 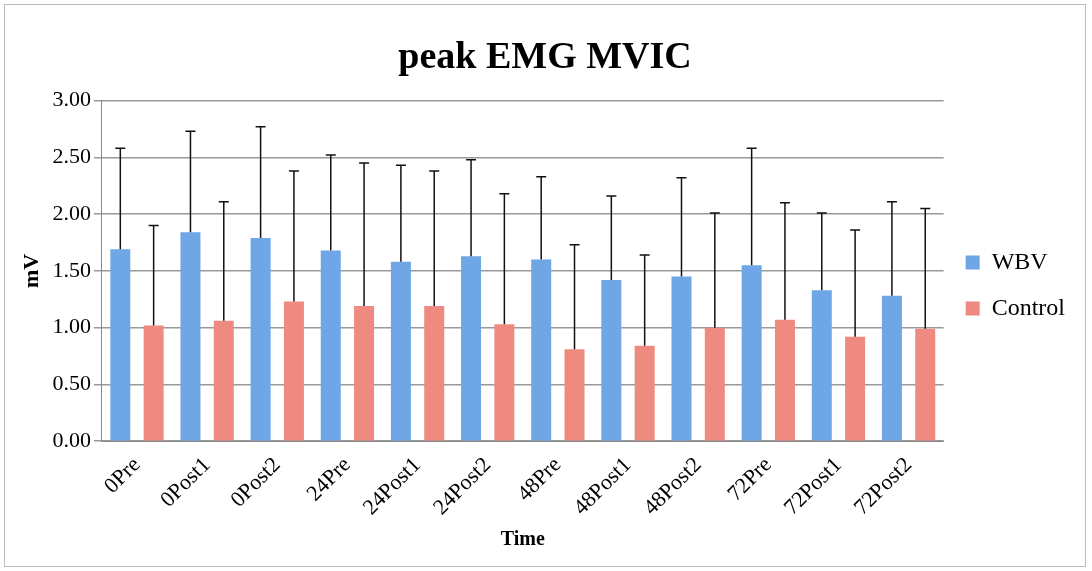 What do you see at coordinates (30, 271) in the screenshot?
I see `y-axis-title: mV` at bounding box center [30, 271].